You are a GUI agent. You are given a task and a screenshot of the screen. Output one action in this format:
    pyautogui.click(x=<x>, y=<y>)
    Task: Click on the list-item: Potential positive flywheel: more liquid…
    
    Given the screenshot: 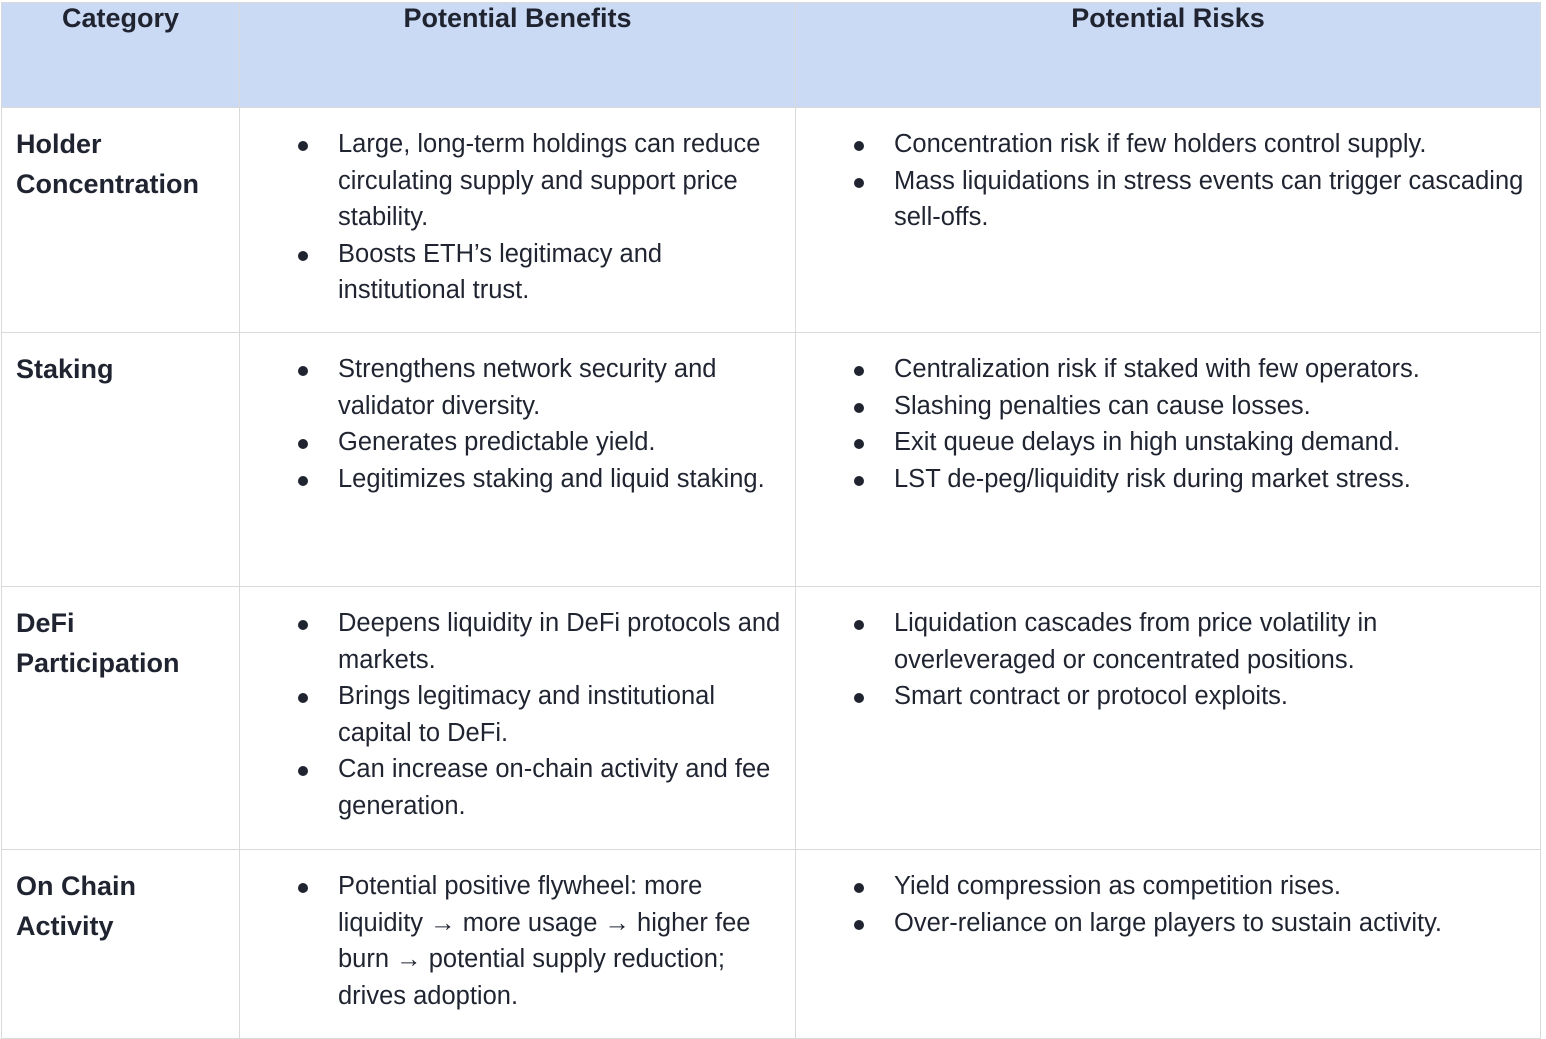 What is the action you would take?
    pyautogui.click(x=513, y=941)
    